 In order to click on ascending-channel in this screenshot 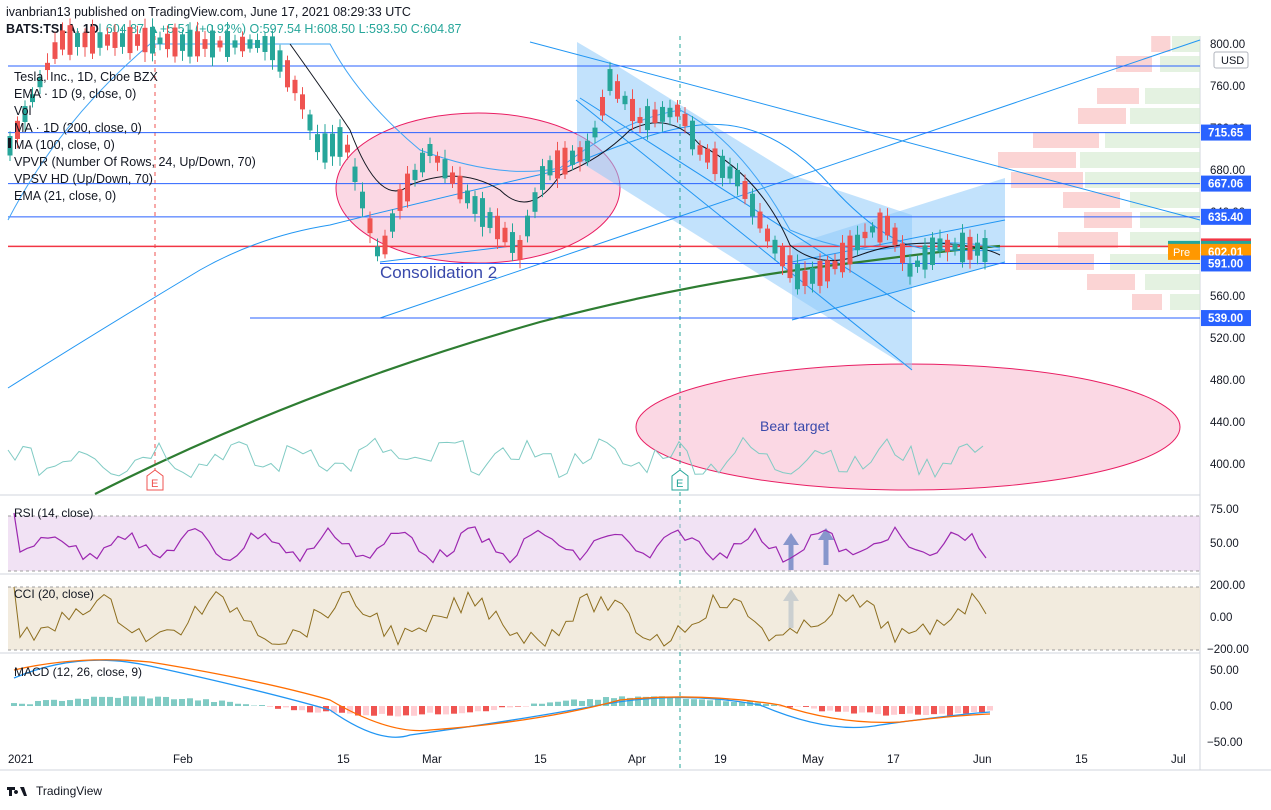, I will do `click(898, 249)`.